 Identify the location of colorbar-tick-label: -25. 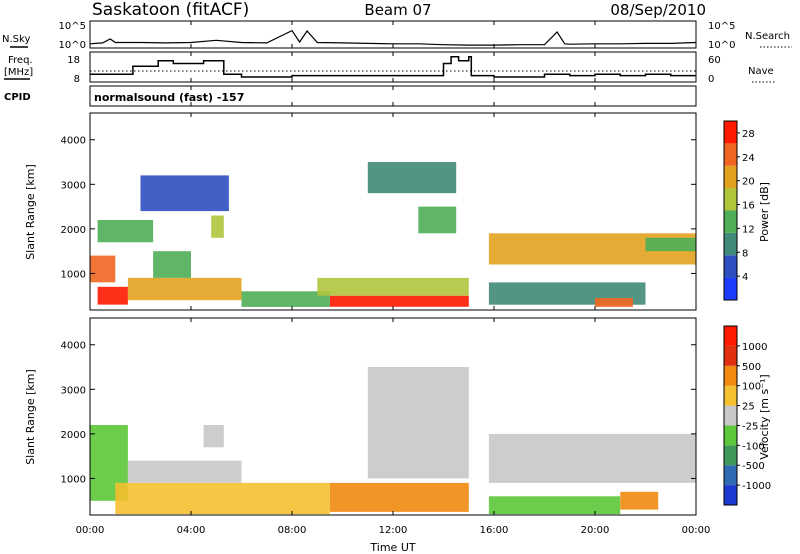
(750, 426).